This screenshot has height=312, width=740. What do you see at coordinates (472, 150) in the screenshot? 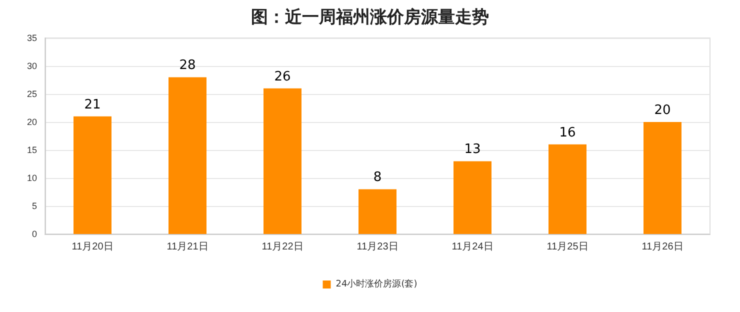
I see `data-label: 13` at bounding box center [472, 150].